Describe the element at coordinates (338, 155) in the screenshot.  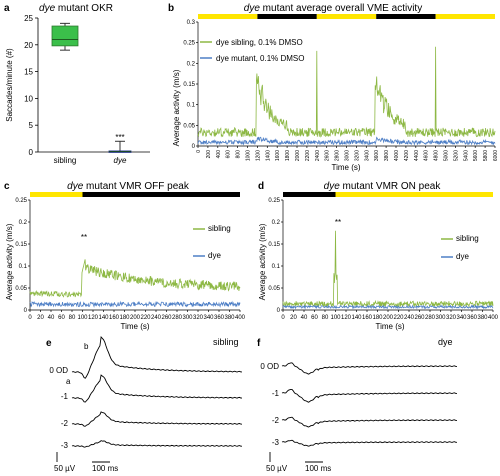
I see `b-plot-xtick-label: 2800` at that location.